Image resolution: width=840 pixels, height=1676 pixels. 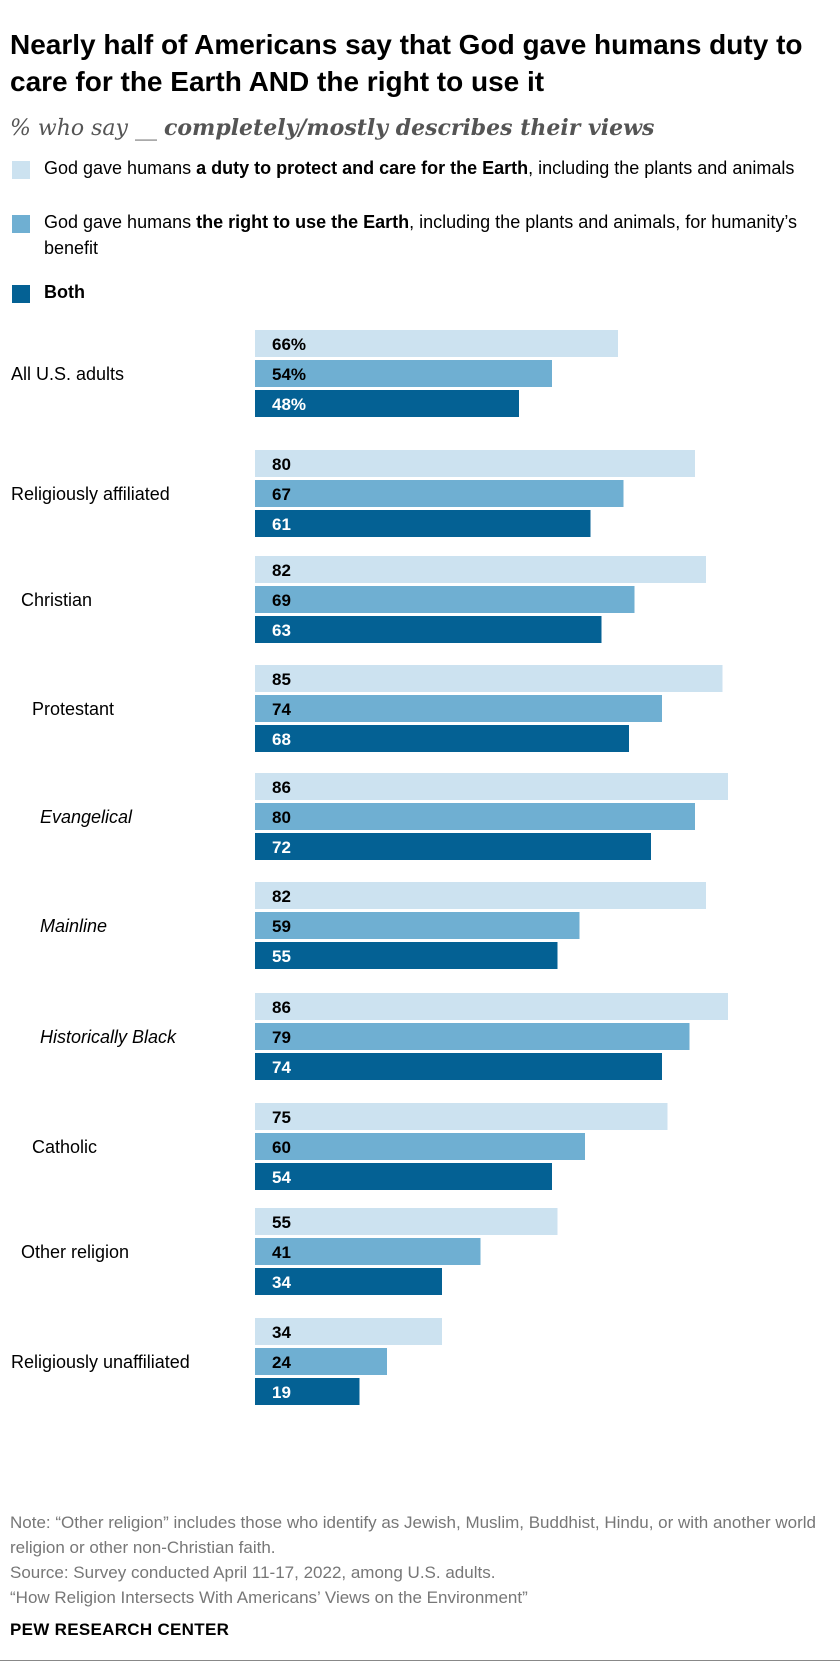 What do you see at coordinates (87, 128) in the screenshot?
I see `subtitle-prefix: % who say __` at bounding box center [87, 128].